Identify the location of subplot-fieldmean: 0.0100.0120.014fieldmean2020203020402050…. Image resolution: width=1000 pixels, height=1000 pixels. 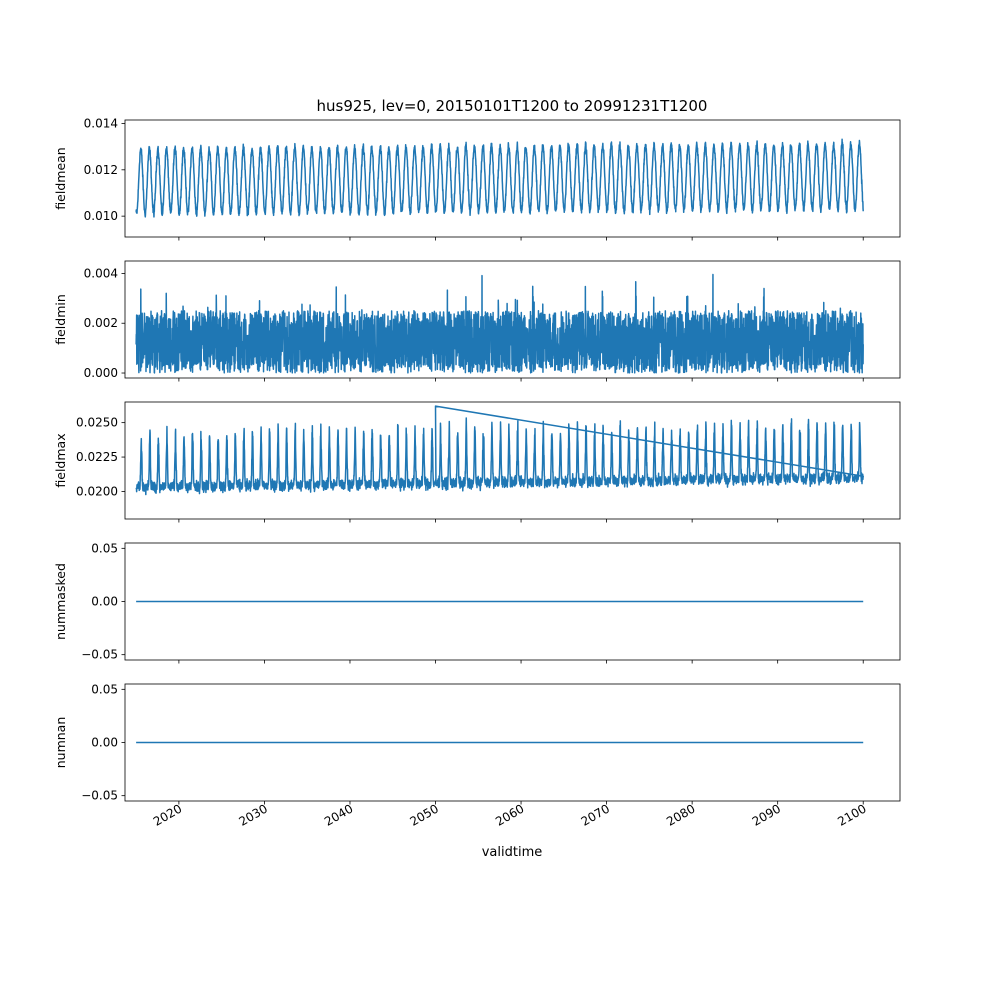
(477, 178).